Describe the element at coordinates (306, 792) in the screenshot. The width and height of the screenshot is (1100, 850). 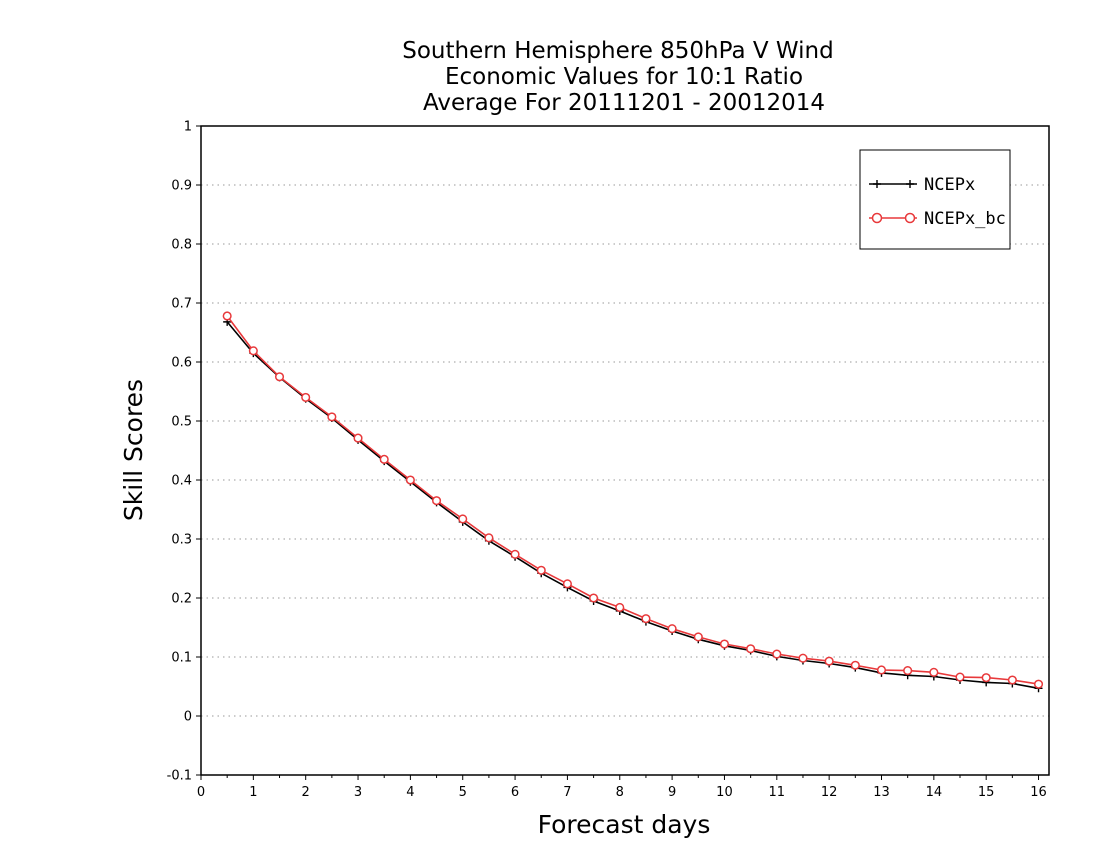
I see `x-tick-label: 2` at that location.